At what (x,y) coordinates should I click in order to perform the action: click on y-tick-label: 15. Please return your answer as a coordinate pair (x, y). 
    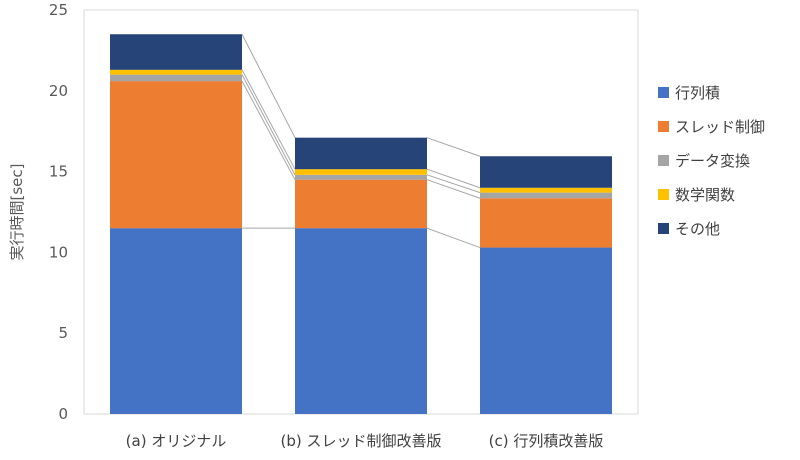
    Looking at the image, I should click on (58, 172).